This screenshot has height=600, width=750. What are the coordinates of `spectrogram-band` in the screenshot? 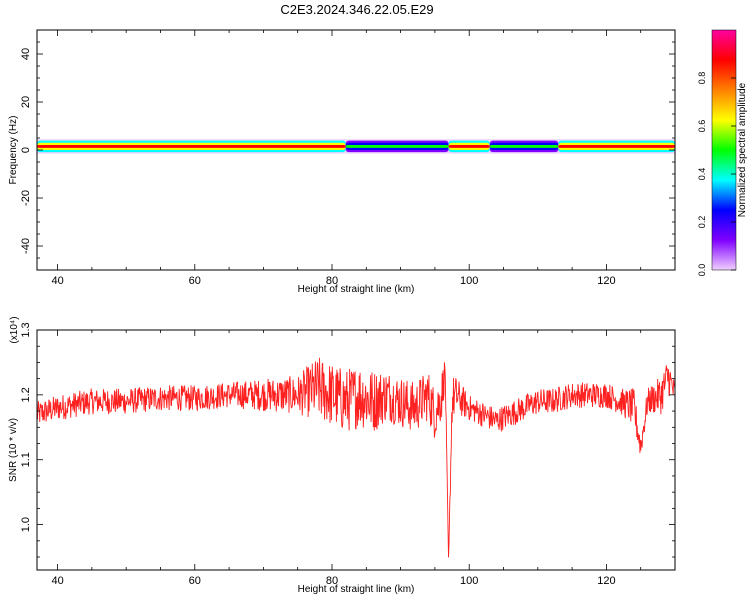 It's located at (356, 146).